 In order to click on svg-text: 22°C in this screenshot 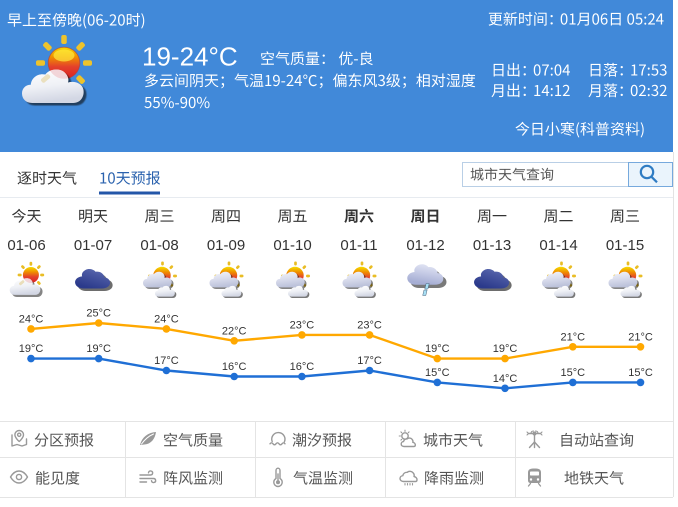, I will do `click(234, 331)`.